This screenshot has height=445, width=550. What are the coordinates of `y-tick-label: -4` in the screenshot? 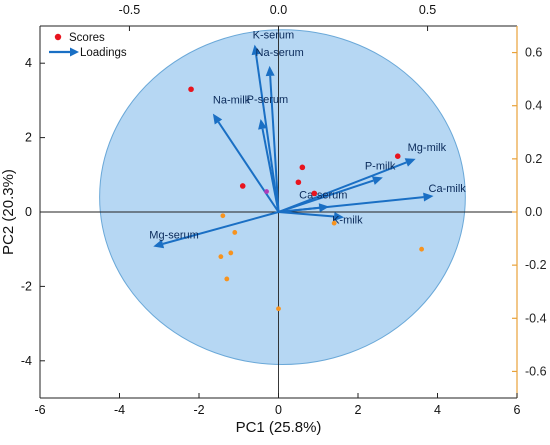 It's located at (26, 361).